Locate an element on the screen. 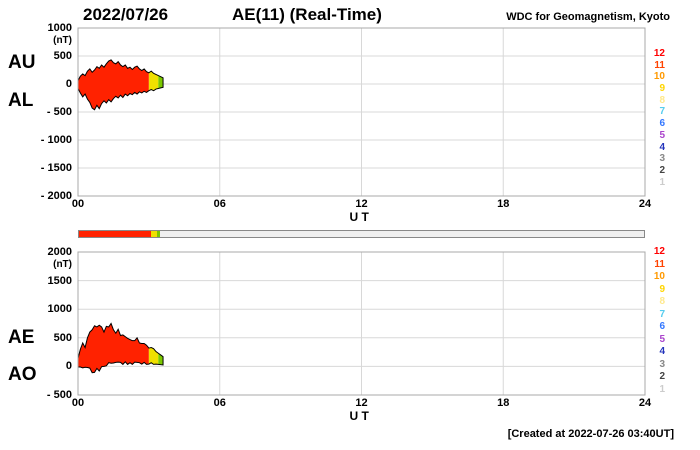  y-tick-label: 1500 is located at coordinates (59, 280).